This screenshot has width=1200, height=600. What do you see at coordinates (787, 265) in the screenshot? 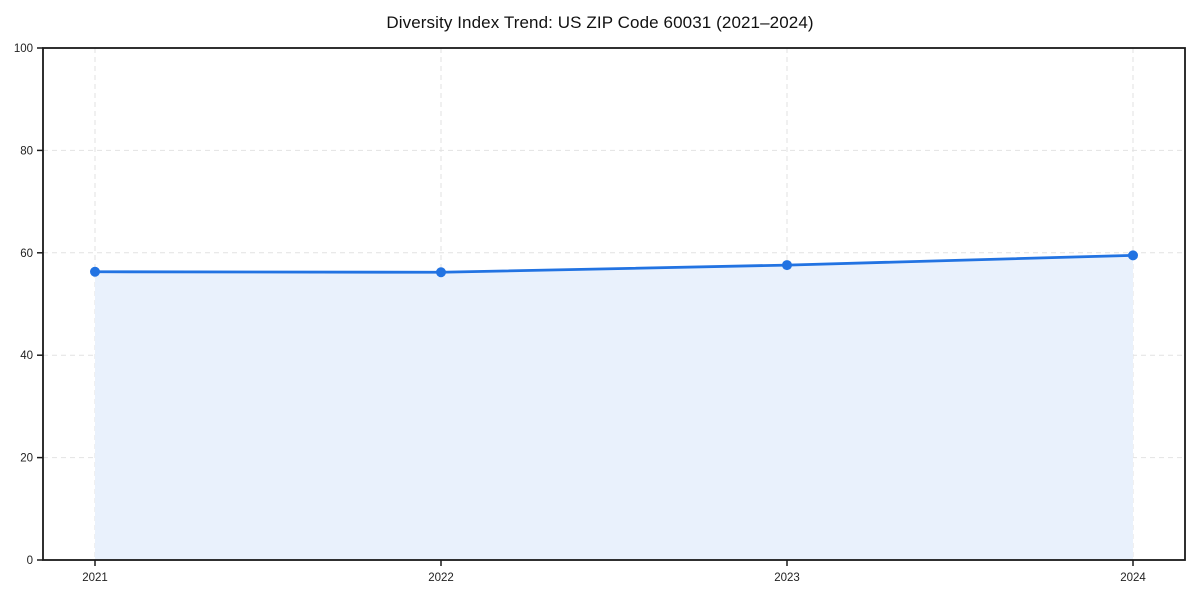
I see `data-point-2023` at bounding box center [787, 265].